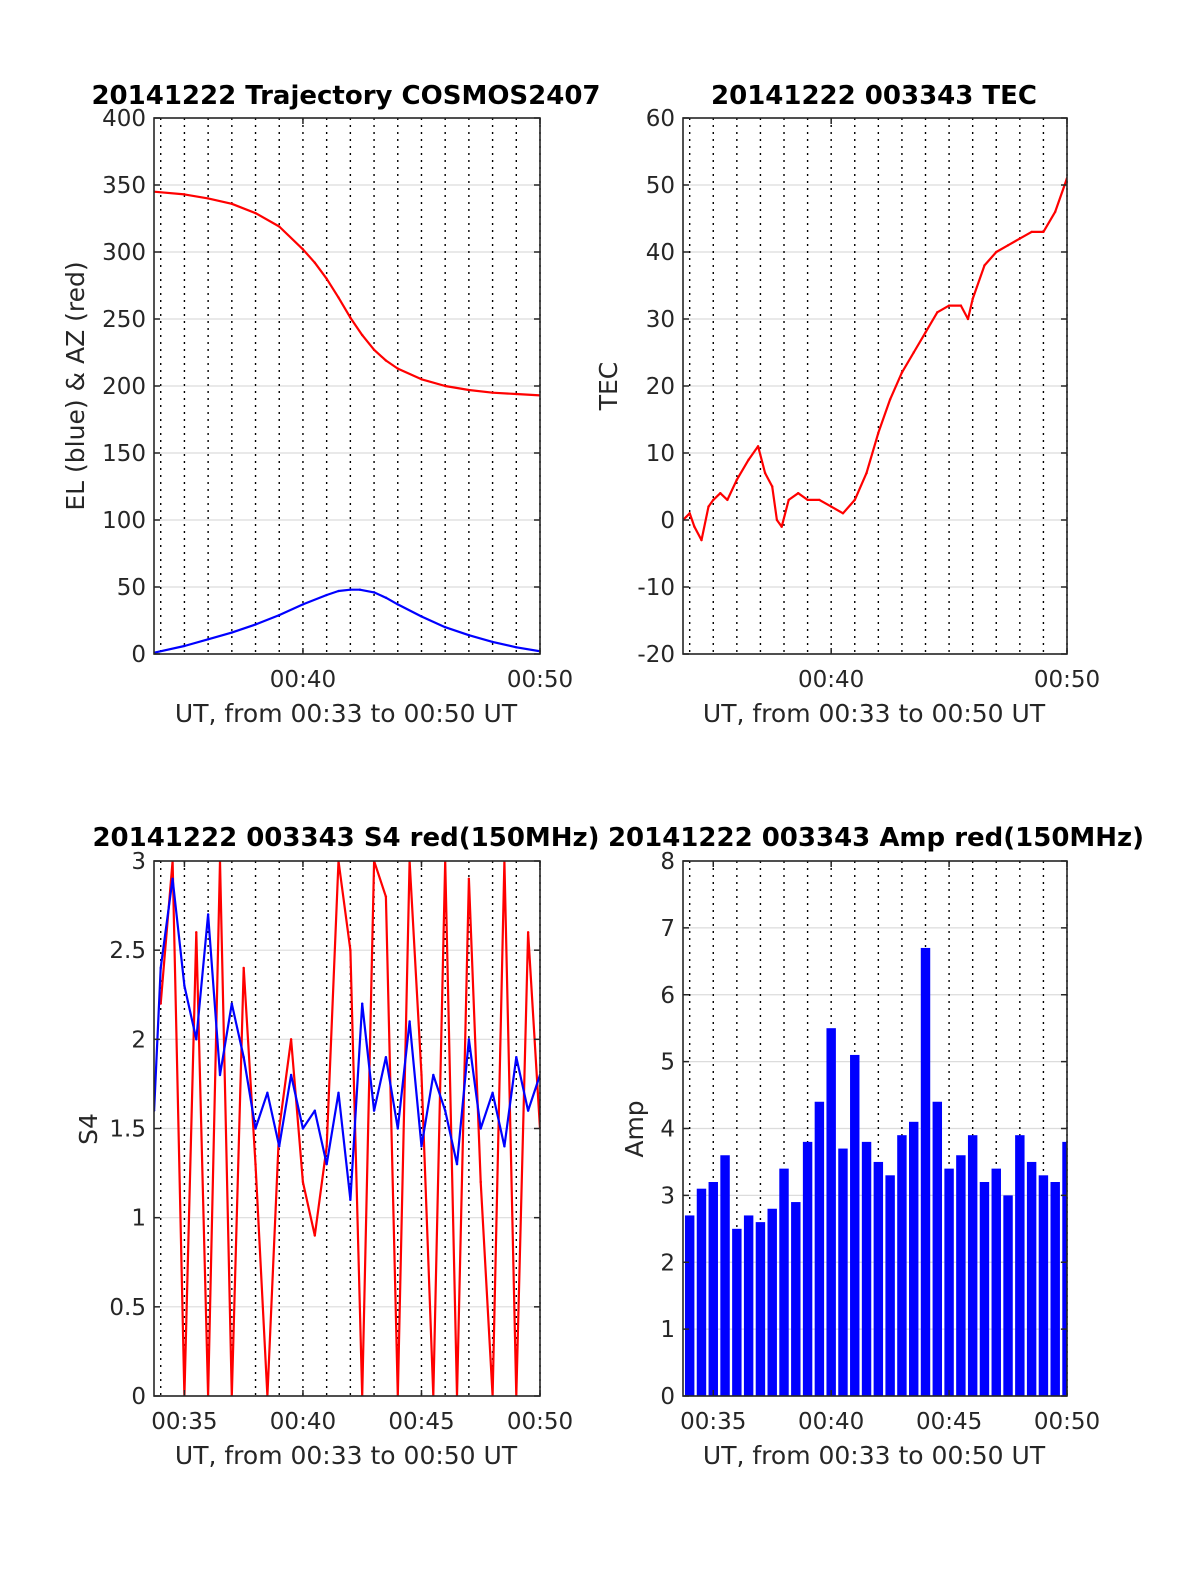 This screenshot has width=1200, height=1575. Describe the element at coordinates (634, 1128) in the screenshot. I see `amp-y-label: Amp` at that location.